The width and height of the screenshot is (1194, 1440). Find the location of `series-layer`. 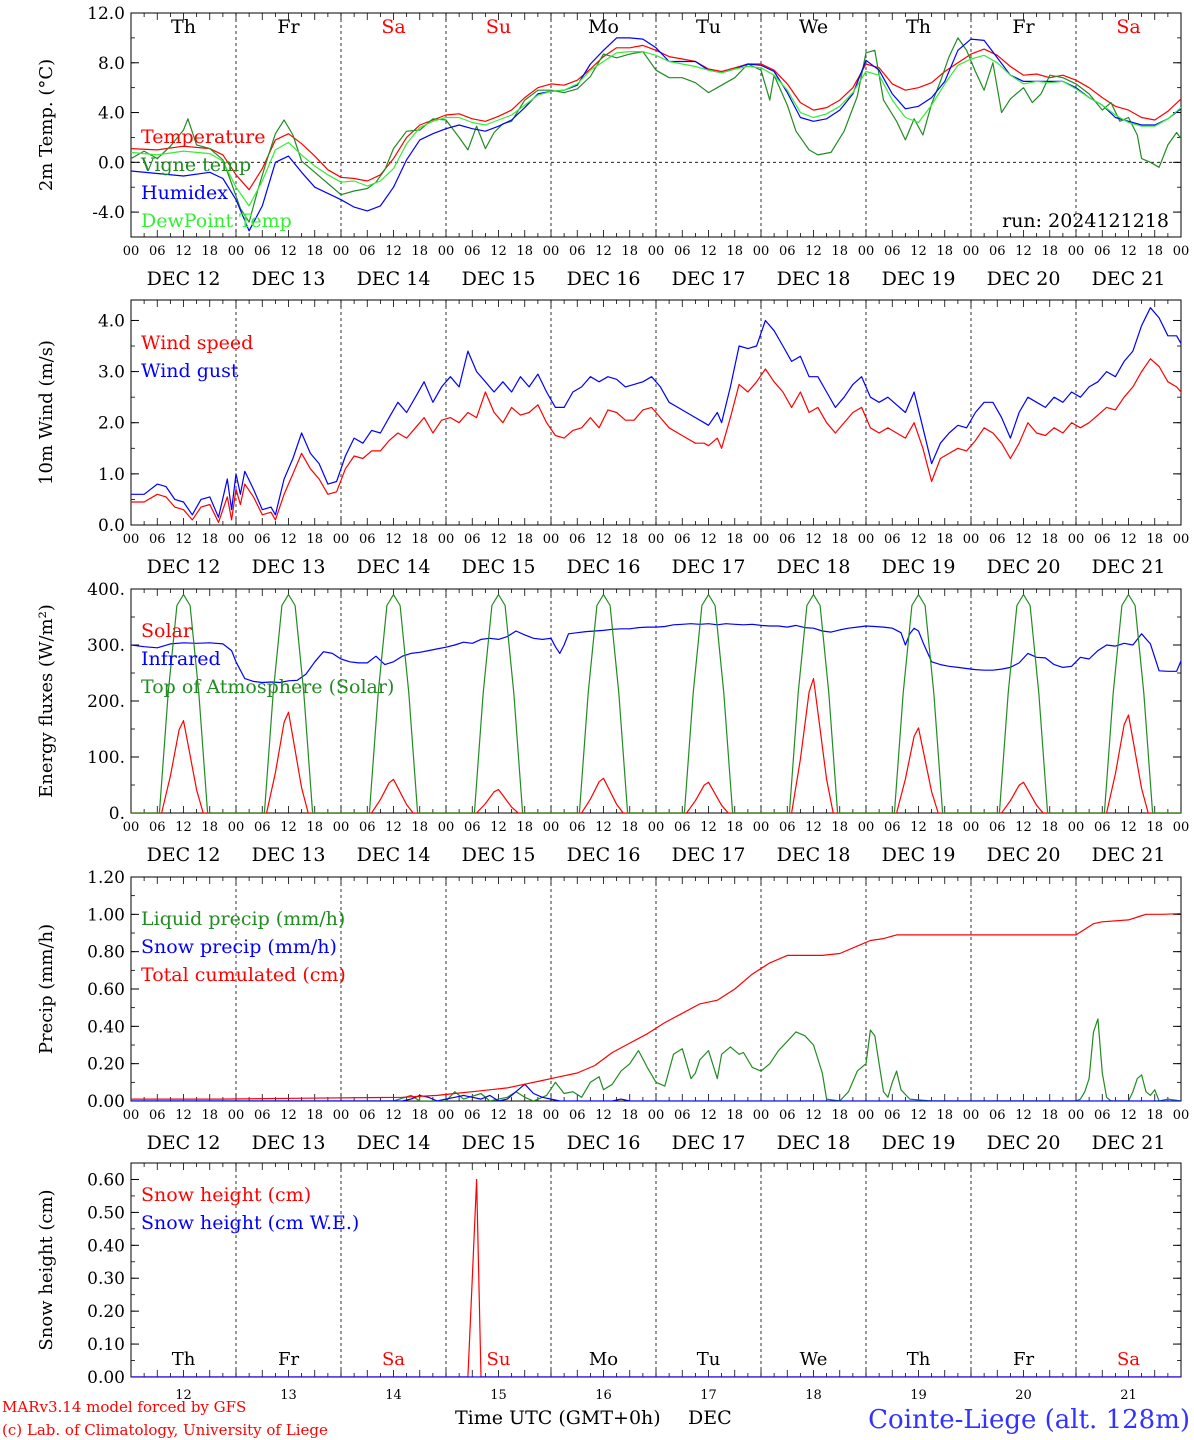

series-layer is located at coordinates (656, 703).